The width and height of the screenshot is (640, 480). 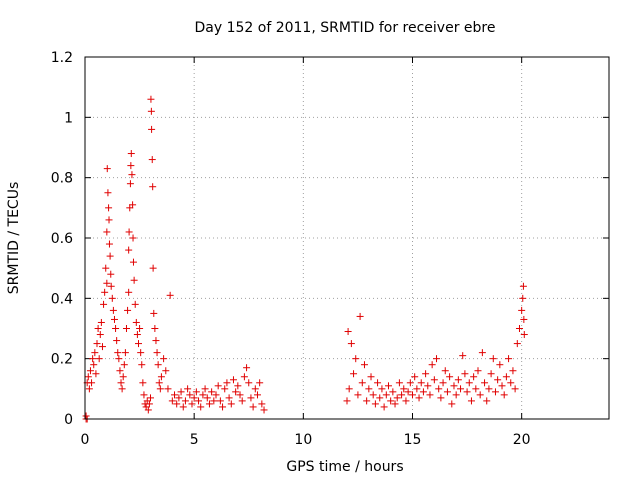 What do you see at coordinates (62, 239) in the screenshot?
I see `y-tick-label: 0.6` at bounding box center [62, 239].